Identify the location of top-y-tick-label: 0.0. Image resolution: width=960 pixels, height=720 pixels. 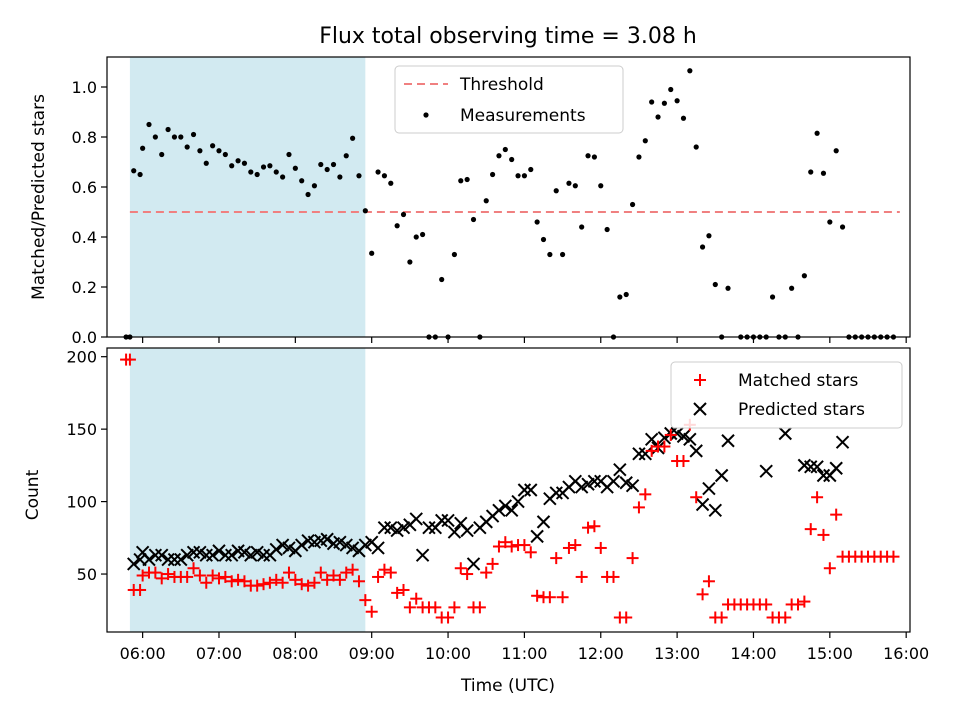
(84, 337).